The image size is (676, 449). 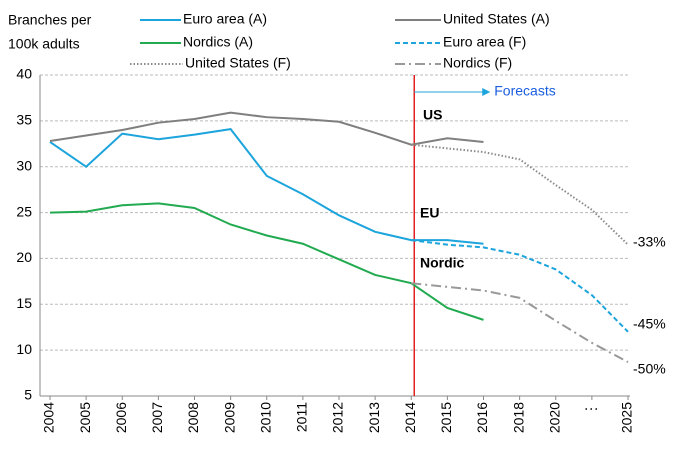 What do you see at coordinates (225, 19) in the screenshot?
I see `legend-label: Euro area (A)` at bounding box center [225, 19].